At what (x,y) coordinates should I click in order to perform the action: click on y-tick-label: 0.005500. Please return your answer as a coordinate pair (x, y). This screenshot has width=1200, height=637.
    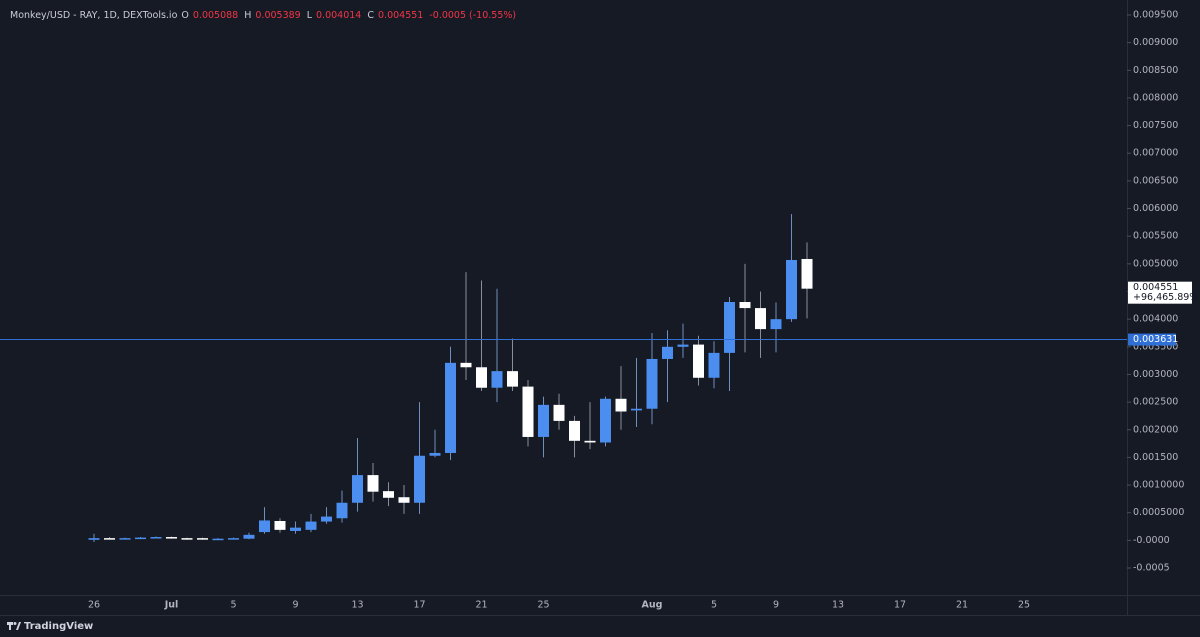
    Looking at the image, I should click on (1155, 236).